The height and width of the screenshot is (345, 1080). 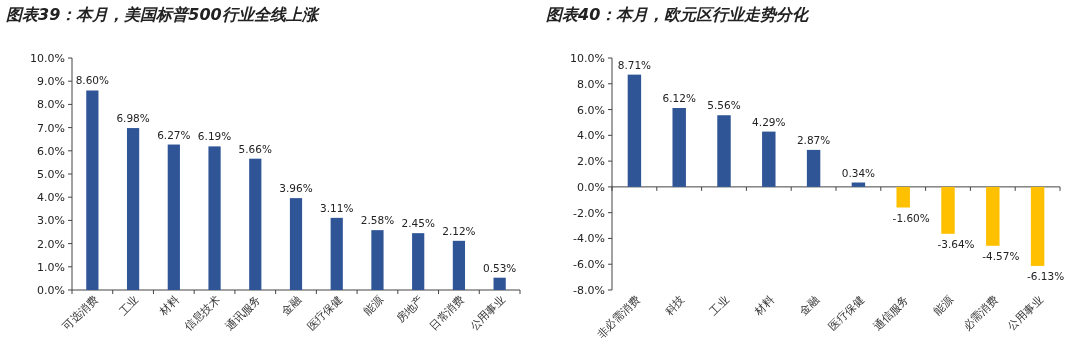 I want to click on data-label: -3.64%, so click(x=956, y=243).